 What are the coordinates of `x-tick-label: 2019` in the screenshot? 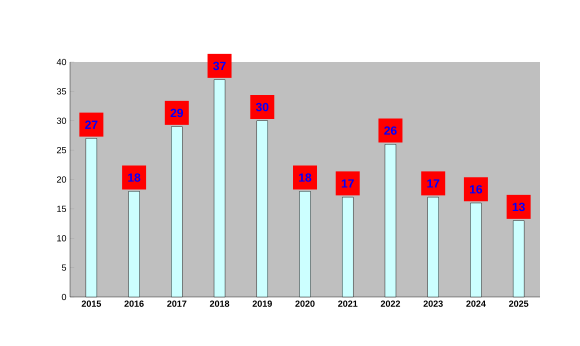 It's located at (262, 303).